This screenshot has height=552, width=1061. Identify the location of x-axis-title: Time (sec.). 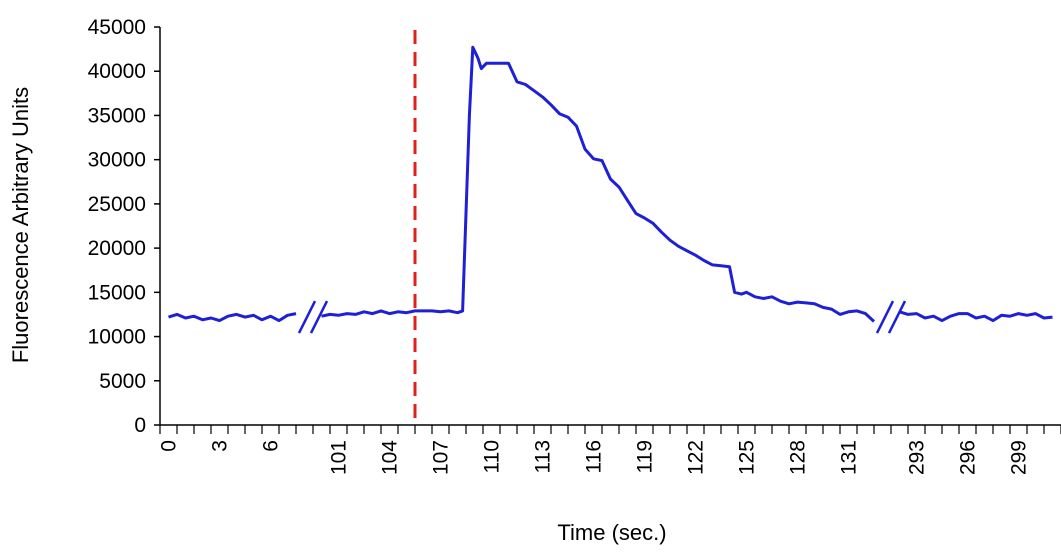
(611, 532).